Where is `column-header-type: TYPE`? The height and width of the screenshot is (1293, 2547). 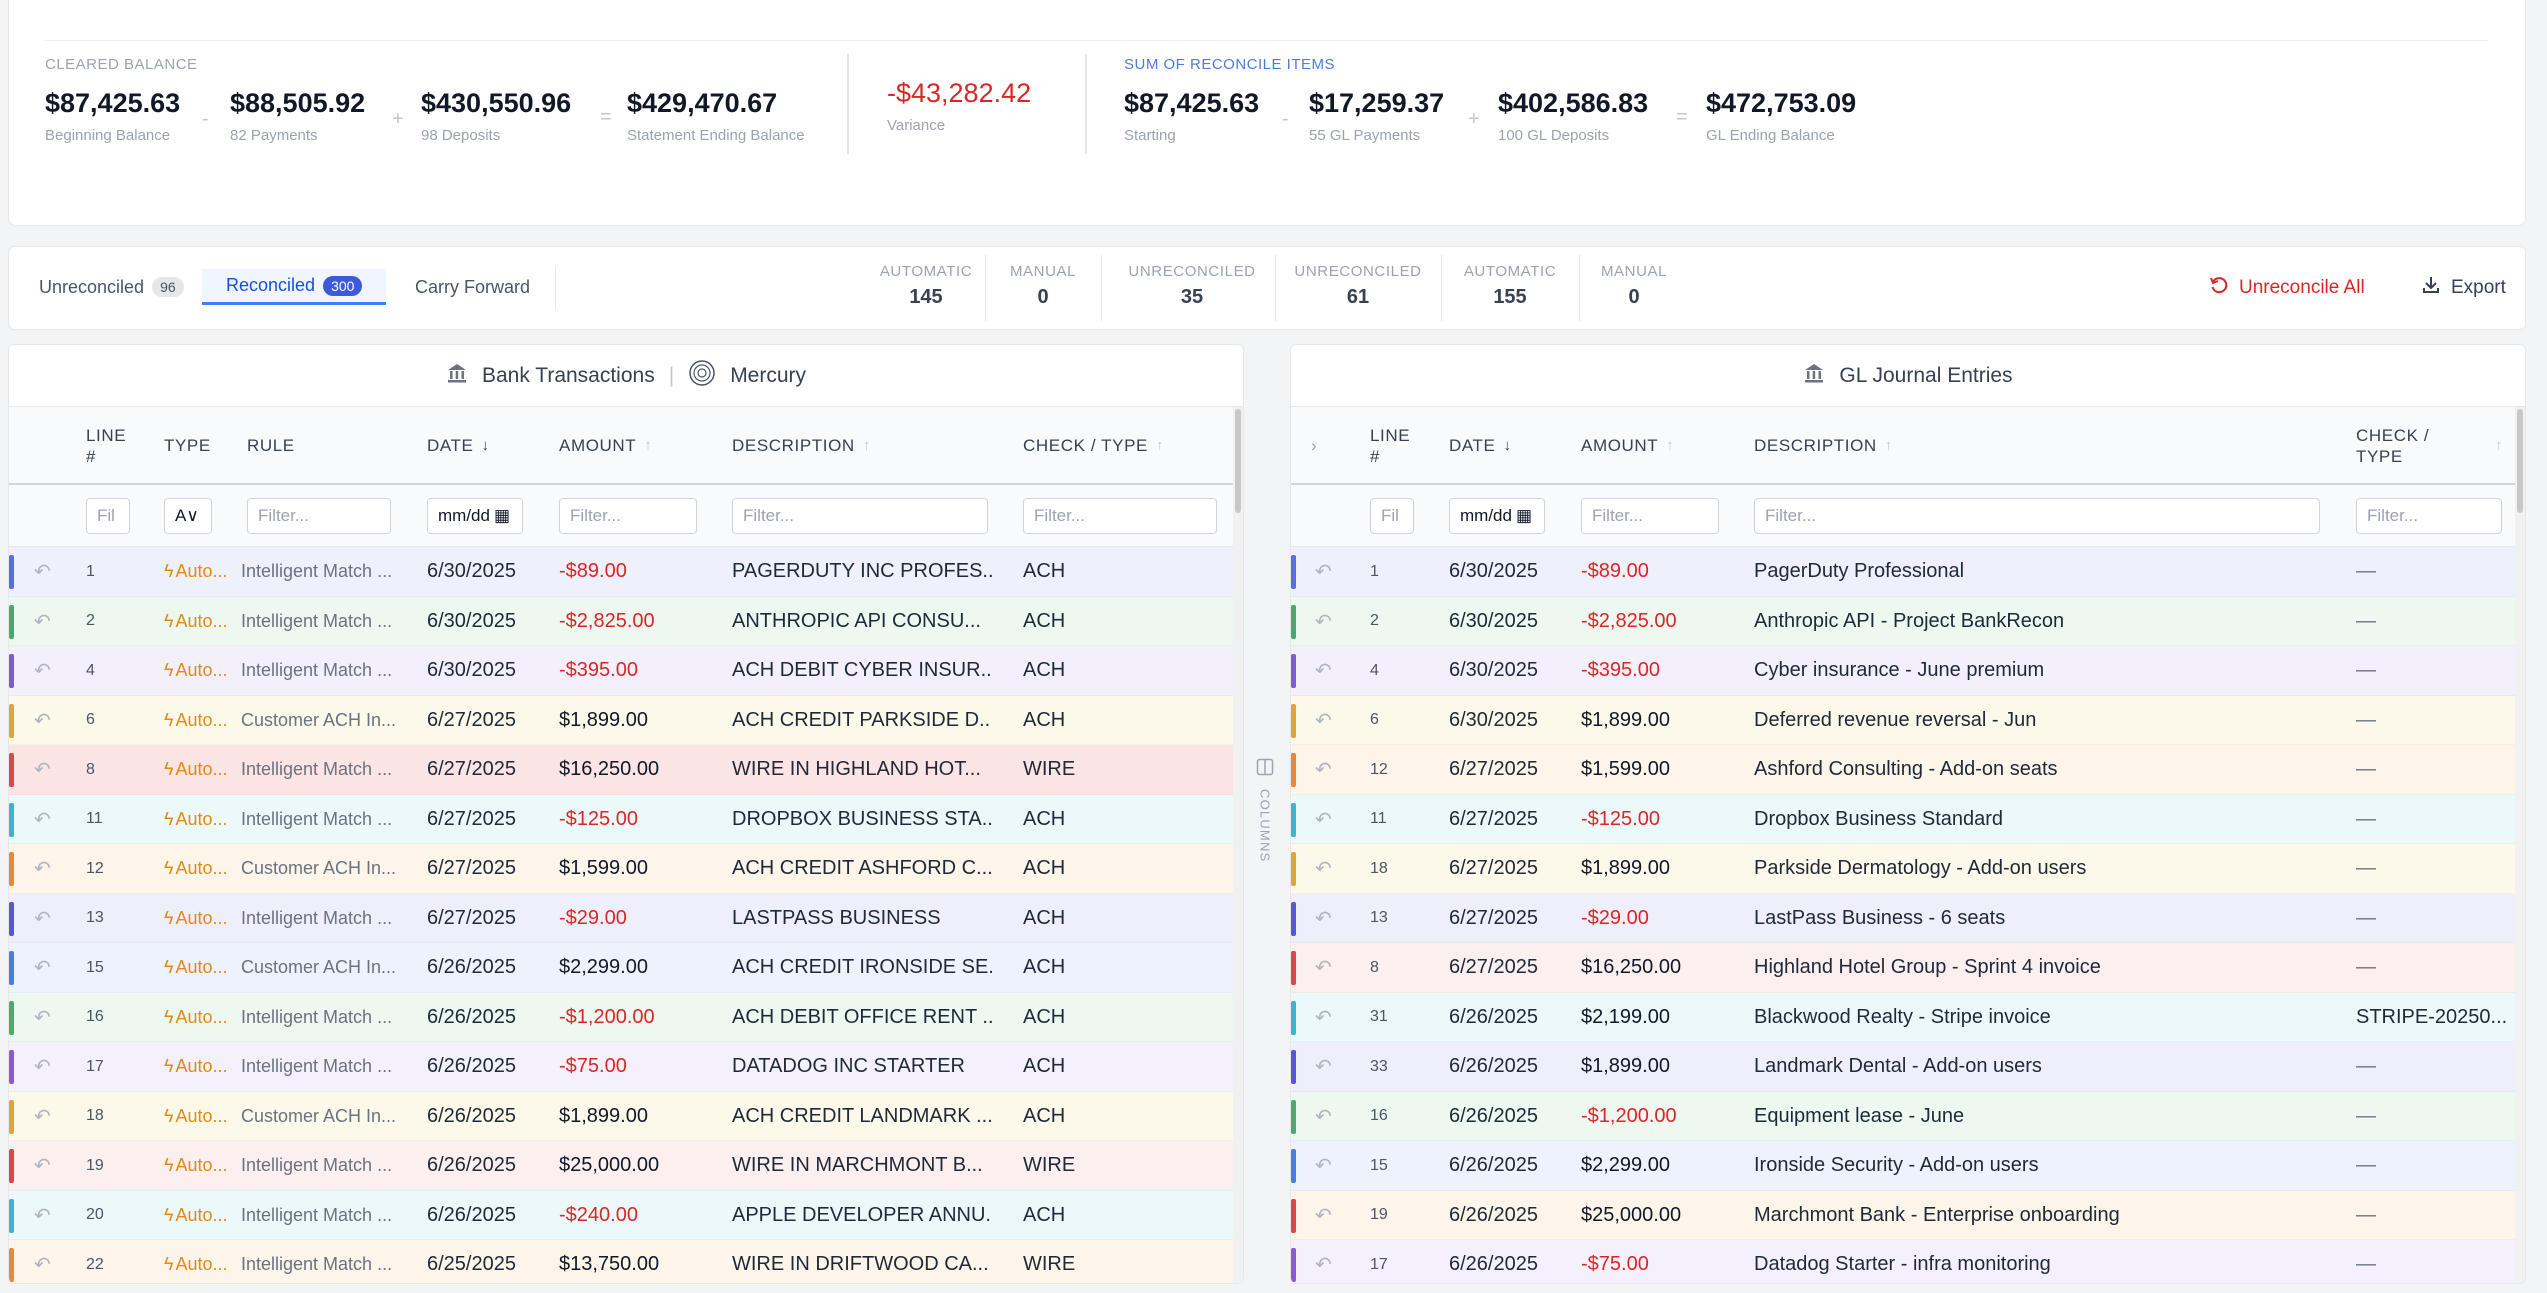 column-header-type: TYPE is located at coordinates (187, 446).